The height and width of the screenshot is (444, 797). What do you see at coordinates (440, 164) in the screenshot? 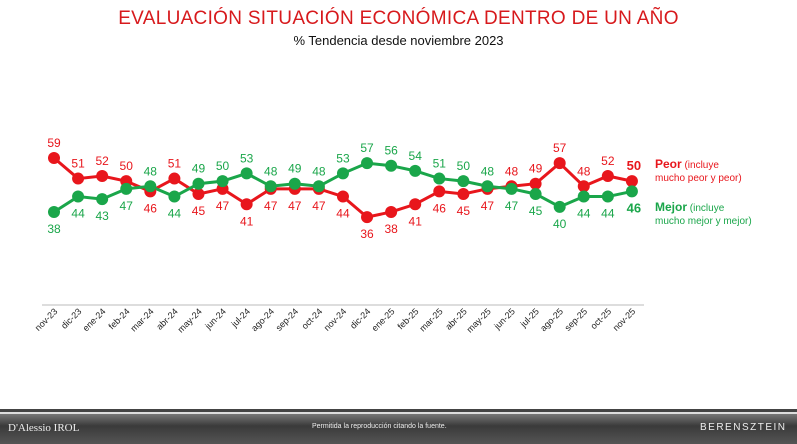
I see `data-label-mejor: 51` at bounding box center [440, 164].